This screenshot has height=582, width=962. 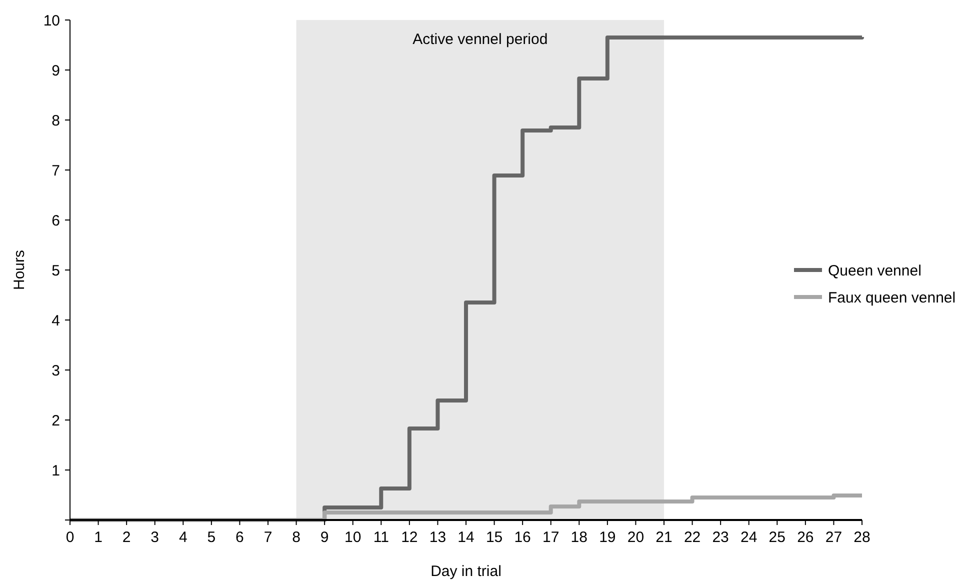 I want to click on x-tick-label: 19, so click(x=607, y=537).